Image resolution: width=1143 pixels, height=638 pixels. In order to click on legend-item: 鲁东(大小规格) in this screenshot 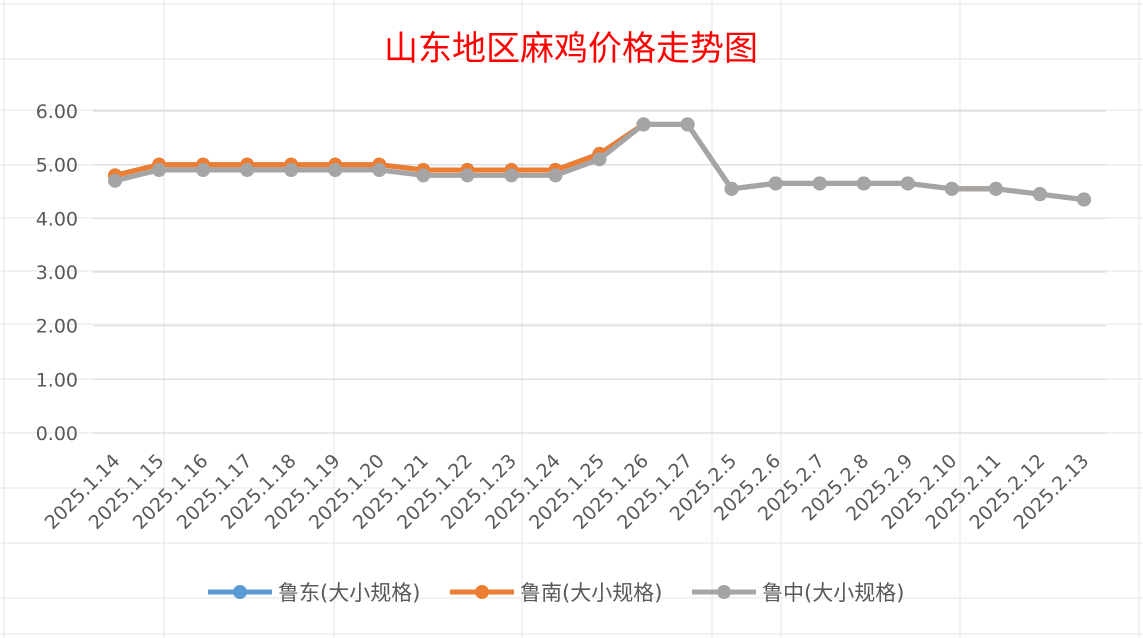, I will do `click(314, 593)`.